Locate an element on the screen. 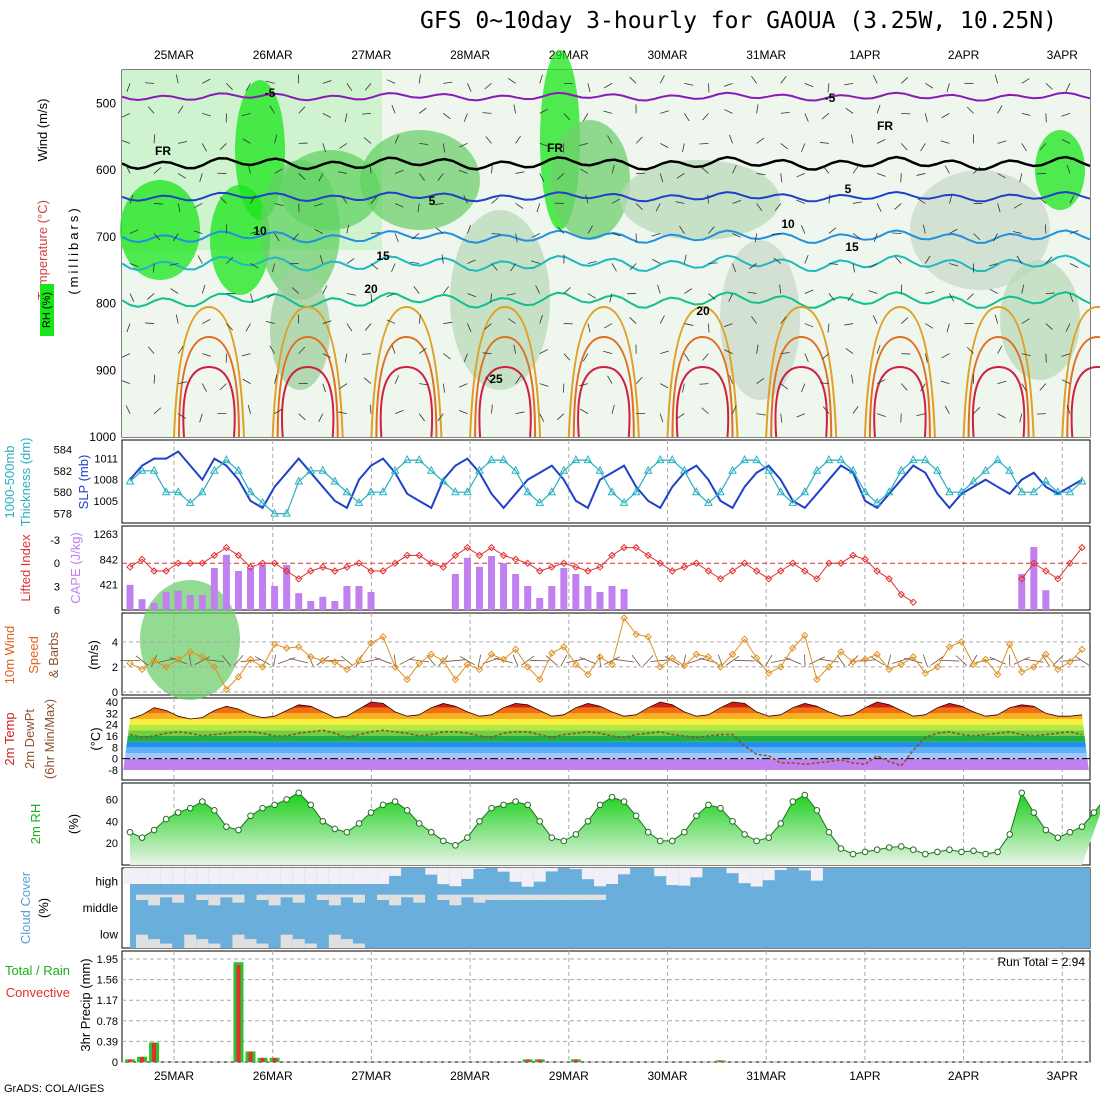 The image size is (1100, 1100). wind-label: Wind (m/s) is located at coordinates (42, 130).